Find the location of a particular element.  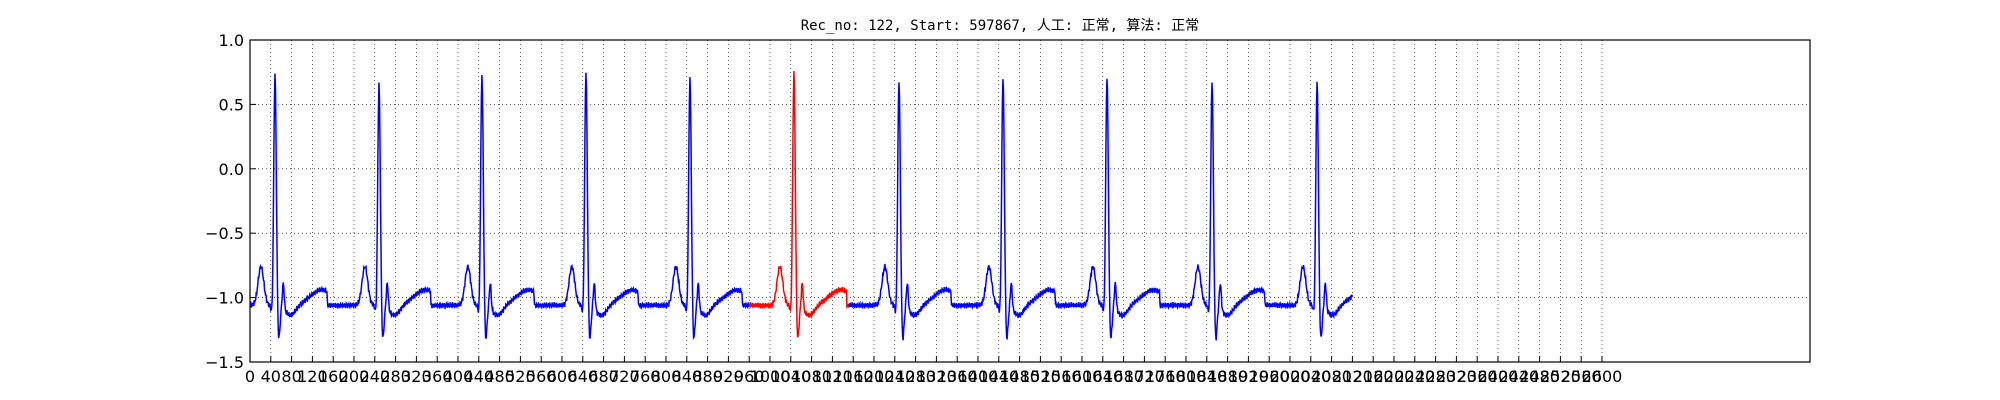

x-tick-label: 2480 is located at coordinates (1539, 376).